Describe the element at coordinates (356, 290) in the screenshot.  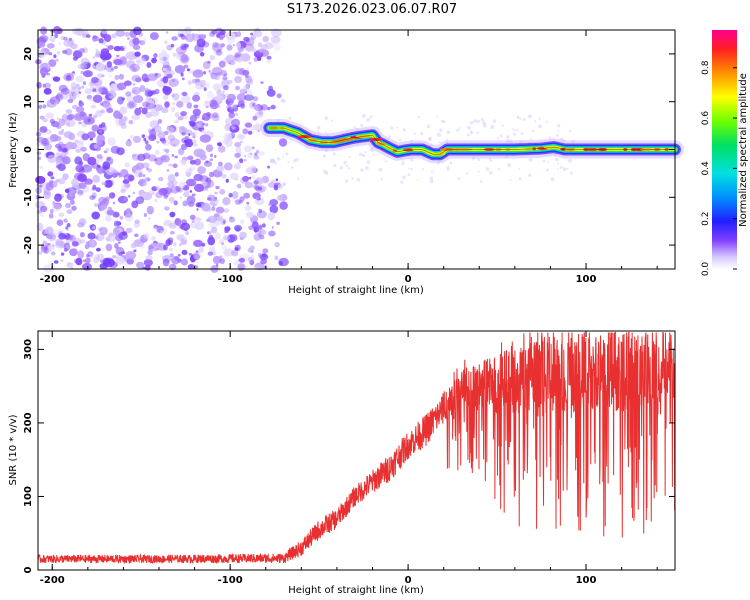
I see `spectrogram-x-label: Height of straight line (km)` at that location.